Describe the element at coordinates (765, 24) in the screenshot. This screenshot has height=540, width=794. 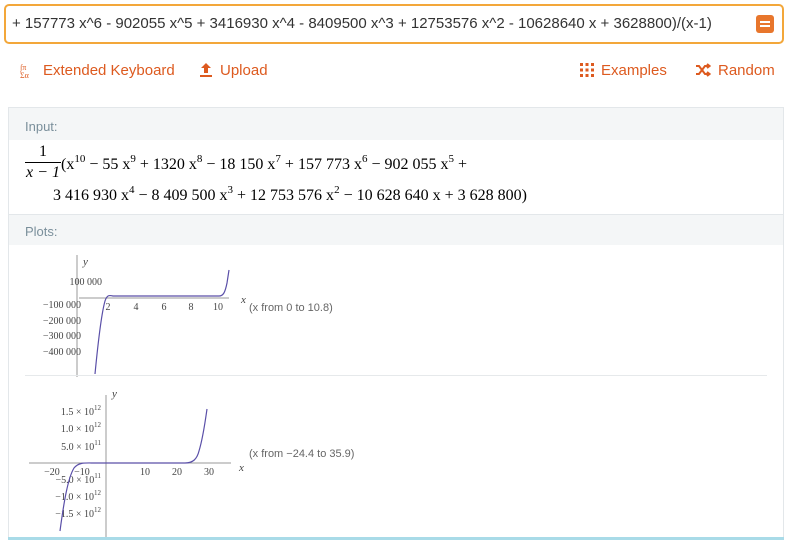
I see `equals-icon` at that location.